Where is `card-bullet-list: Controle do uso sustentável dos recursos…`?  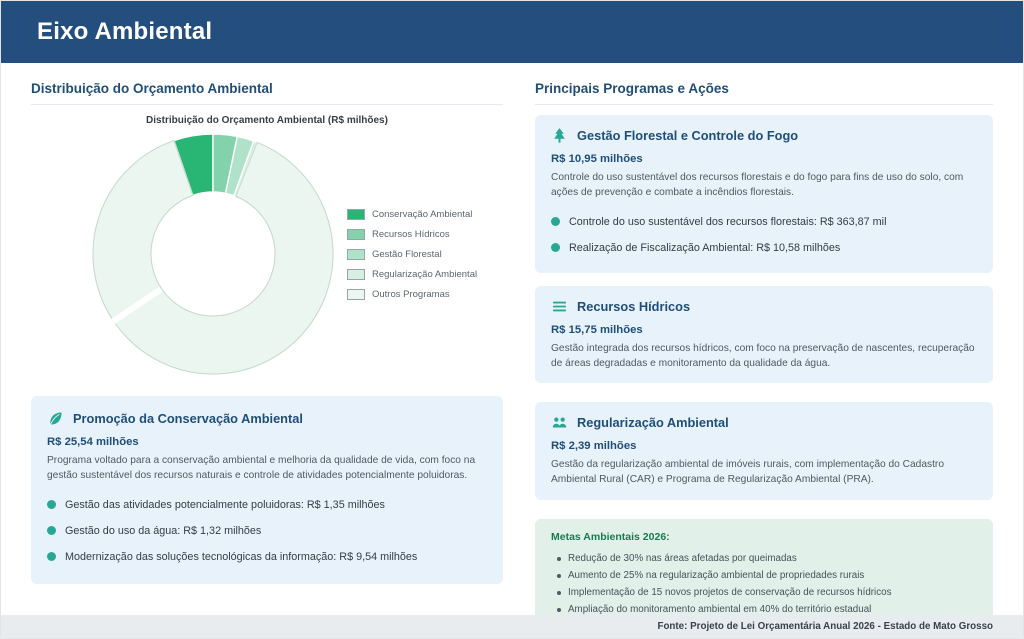 card-bullet-list: Controle do uso sustentável dos recursos… is located at coordinates (764, 235).